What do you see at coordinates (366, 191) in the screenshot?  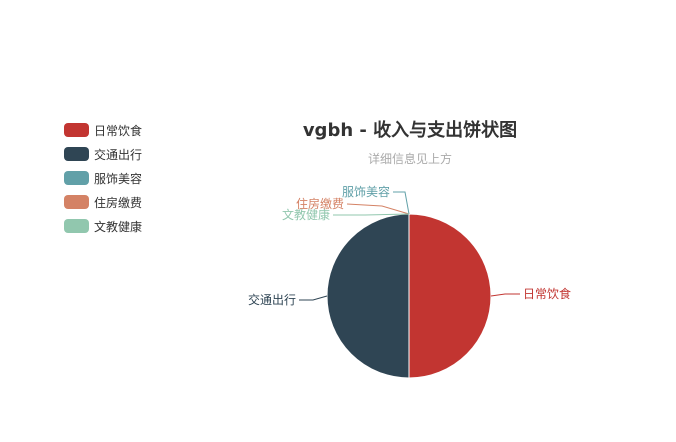 I see `slice-label: 服饰美容` at bounding box center [366, 191].